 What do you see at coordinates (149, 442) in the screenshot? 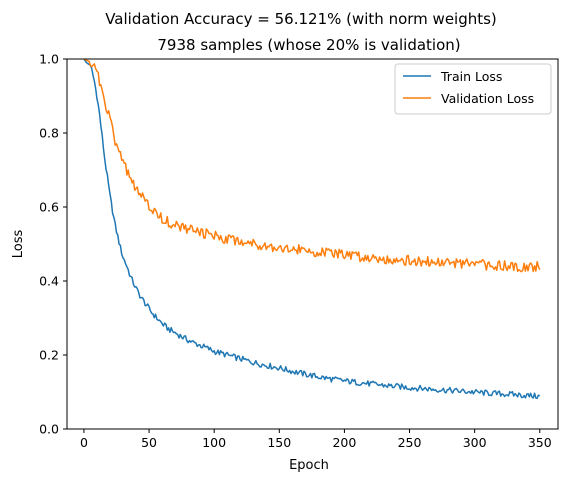
I see `x-tick-label: 50` at bounding box center [149, 442].